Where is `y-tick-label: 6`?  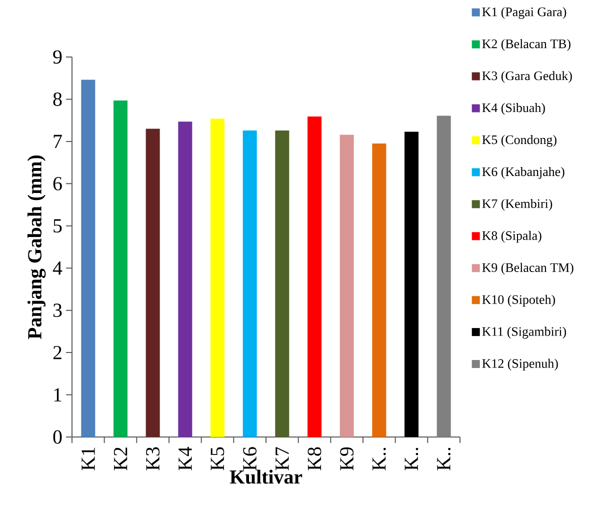
y-tick-label: 6 is located at coordinates (57, 183).